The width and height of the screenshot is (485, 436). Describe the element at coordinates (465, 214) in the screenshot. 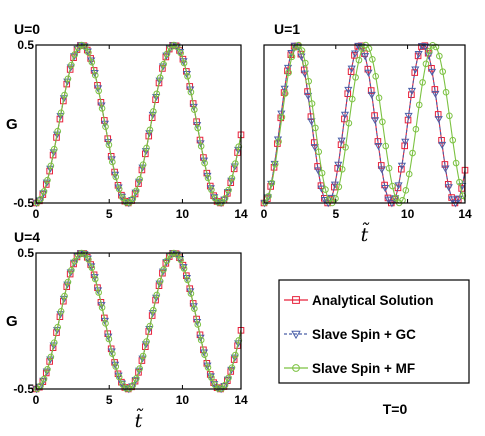

I see `x-tick-label: 14` at that location.